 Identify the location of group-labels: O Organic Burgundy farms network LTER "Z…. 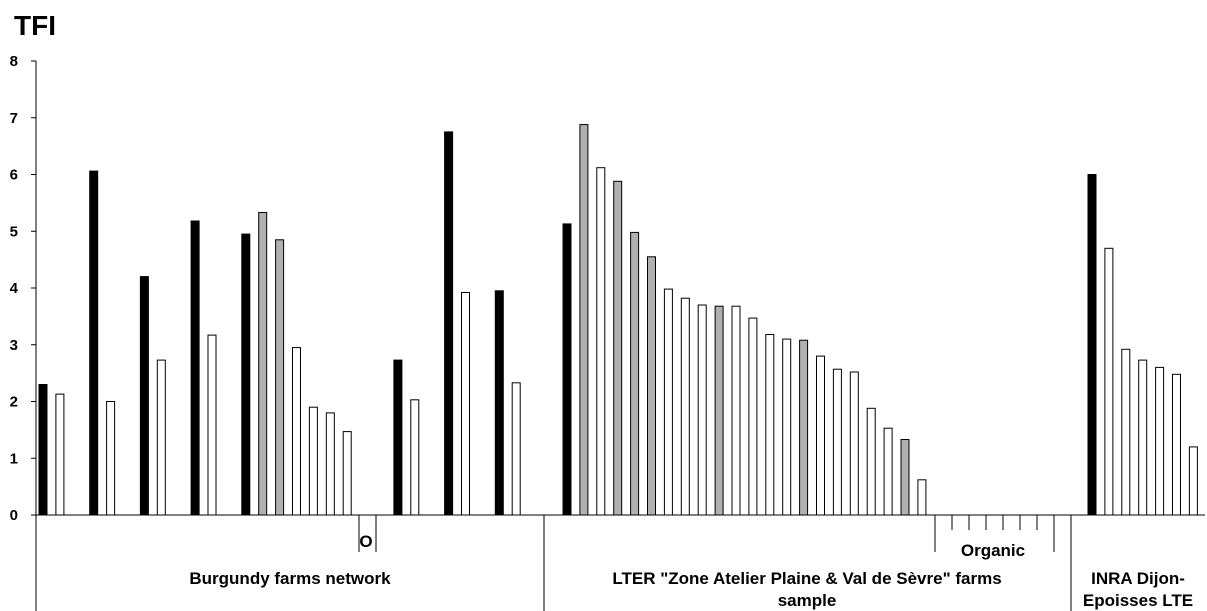
(691, 571).